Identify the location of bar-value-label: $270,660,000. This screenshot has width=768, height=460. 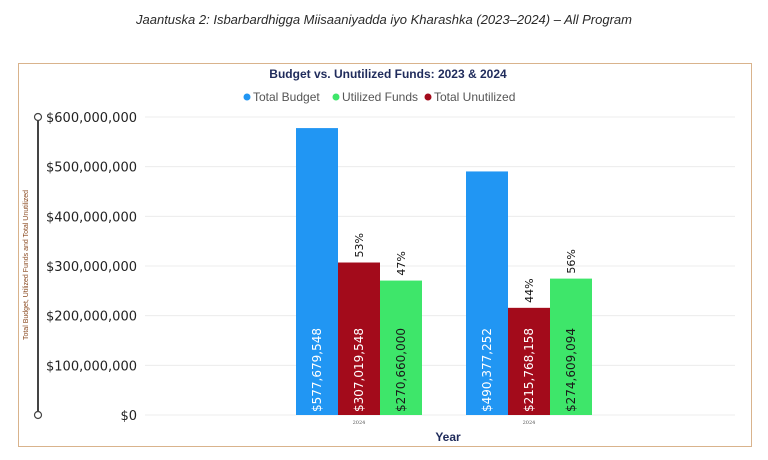
(401, 370).